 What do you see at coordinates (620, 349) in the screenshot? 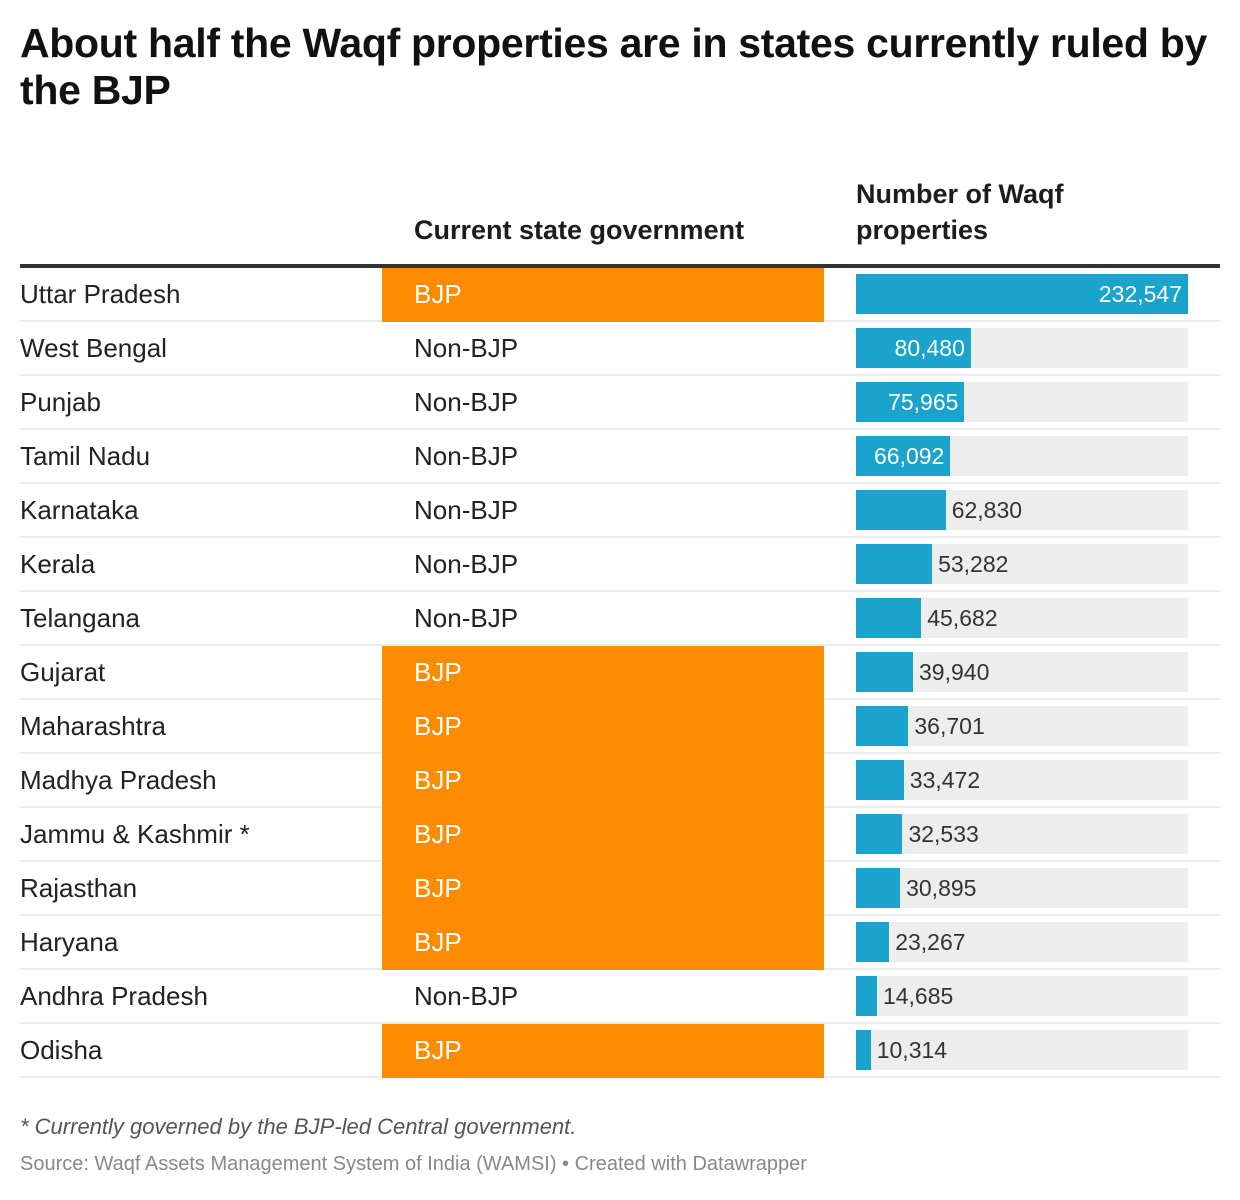
I see `table-row: West Bengal Non-BJP 80,480` at bounding box center [620, 349].